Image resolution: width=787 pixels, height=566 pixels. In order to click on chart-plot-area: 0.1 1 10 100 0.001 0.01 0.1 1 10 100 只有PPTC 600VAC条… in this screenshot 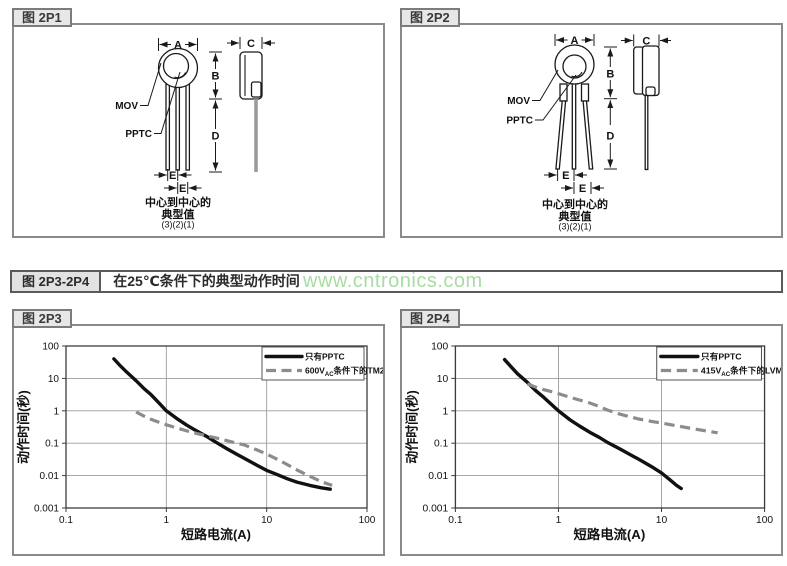, I will do `click(208, 434)`.